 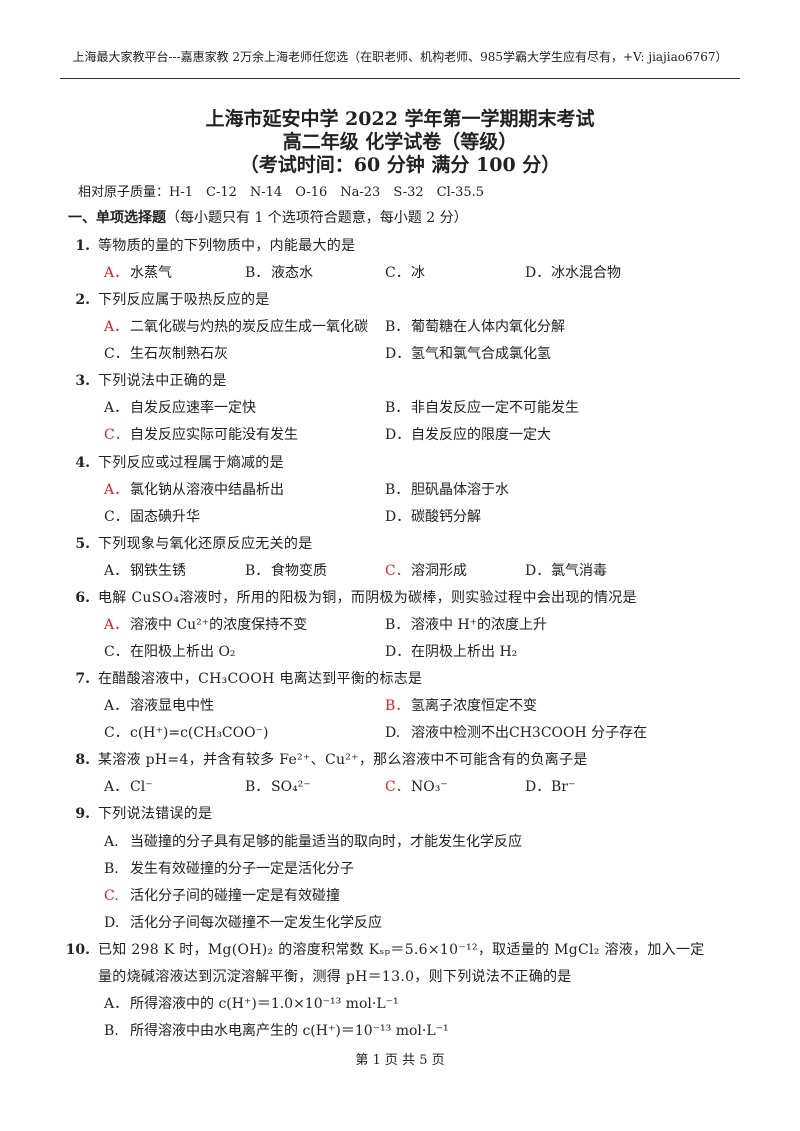 What do you see at coordinates (586, 273) in the screenshot?
I see `option-text: 冰水混合物` at bounding box center [586, 273].